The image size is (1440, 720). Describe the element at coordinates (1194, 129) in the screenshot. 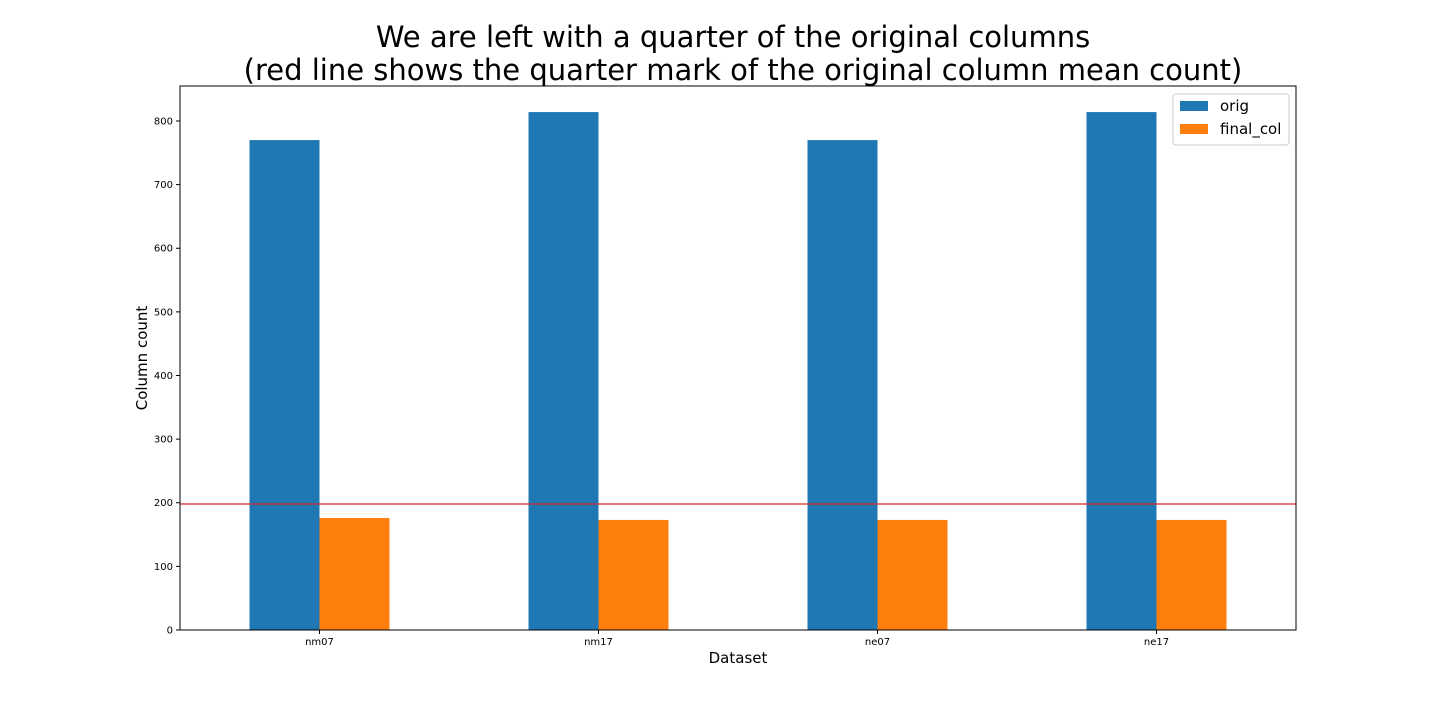

I see `legend-swatch-final-col` at that location.